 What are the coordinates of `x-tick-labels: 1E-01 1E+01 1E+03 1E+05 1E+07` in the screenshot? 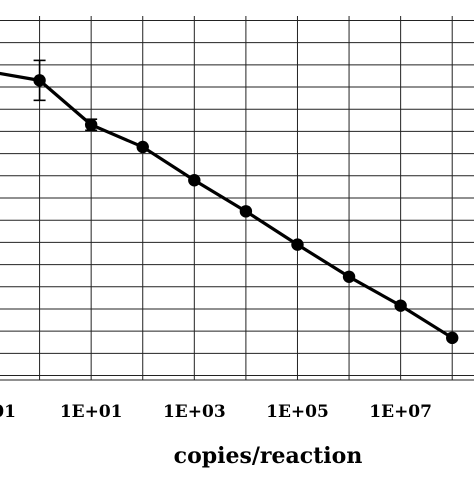 It's located at (216, 412).